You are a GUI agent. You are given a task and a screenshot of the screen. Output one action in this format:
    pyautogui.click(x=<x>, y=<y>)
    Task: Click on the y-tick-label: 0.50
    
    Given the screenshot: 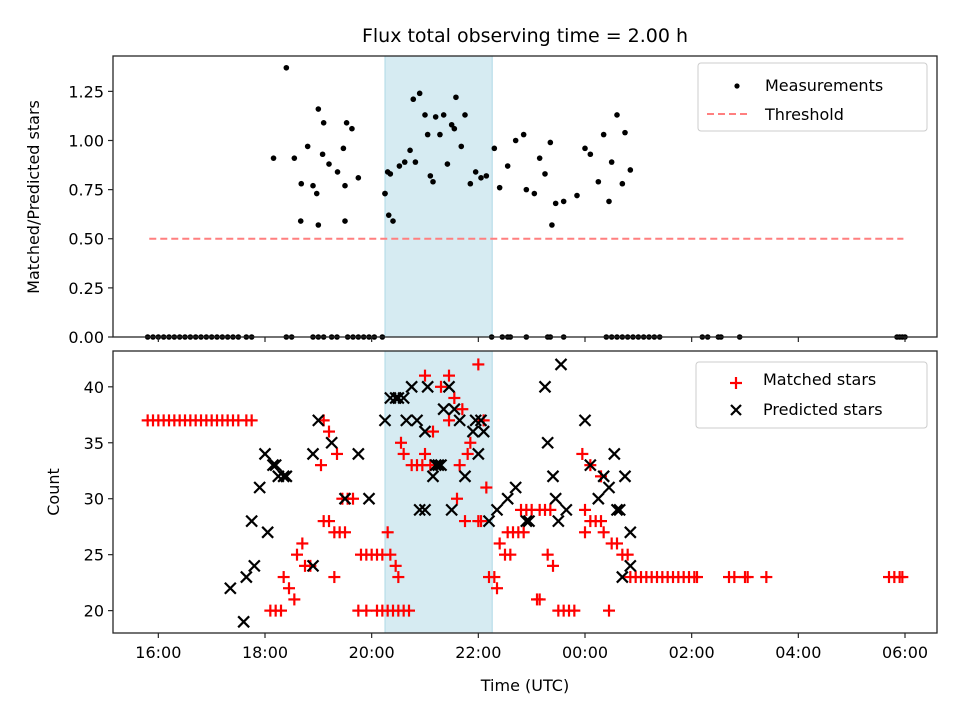 What is the action you would take?
    pyautogui.click(x=86, y=239)
    